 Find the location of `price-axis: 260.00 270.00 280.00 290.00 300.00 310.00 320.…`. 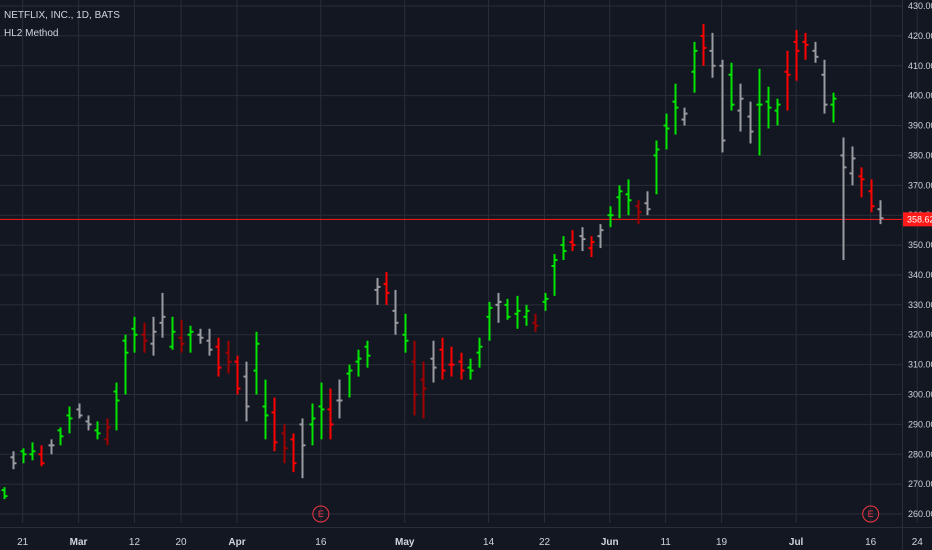

price-axis: 260.00 270.00 280.00 290.00 300.00 310.00 320.… is located at coordinates (917, 275).